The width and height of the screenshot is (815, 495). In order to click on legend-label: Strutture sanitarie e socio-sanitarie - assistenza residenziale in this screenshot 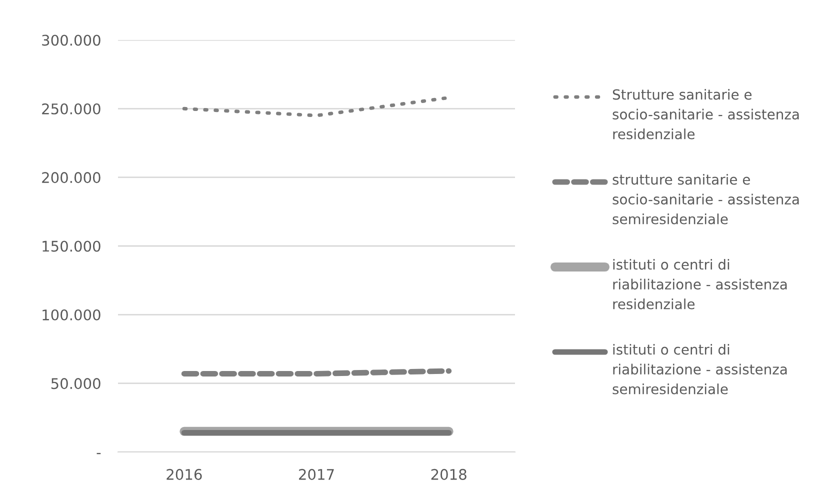, I will do `click(705, 114)`.